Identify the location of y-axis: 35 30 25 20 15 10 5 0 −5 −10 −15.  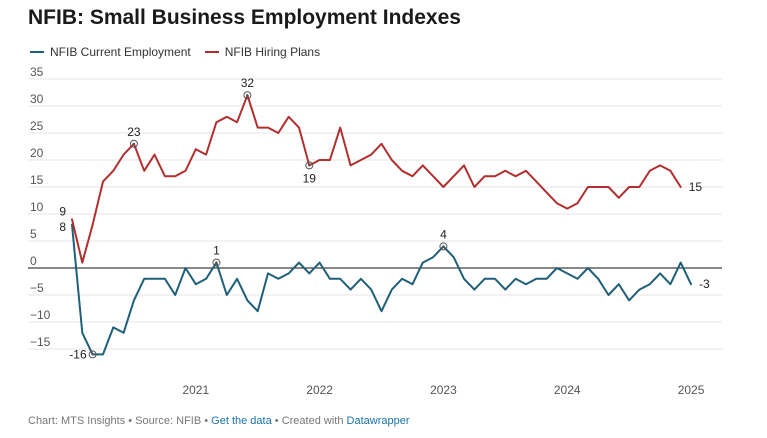
(40, 207).